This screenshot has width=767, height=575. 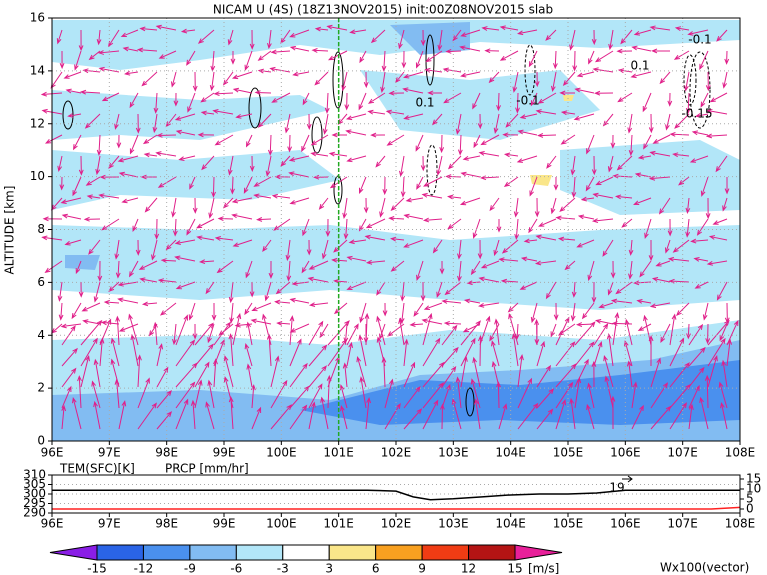 I want to click on plot-frame, so click(x=396, y=494).